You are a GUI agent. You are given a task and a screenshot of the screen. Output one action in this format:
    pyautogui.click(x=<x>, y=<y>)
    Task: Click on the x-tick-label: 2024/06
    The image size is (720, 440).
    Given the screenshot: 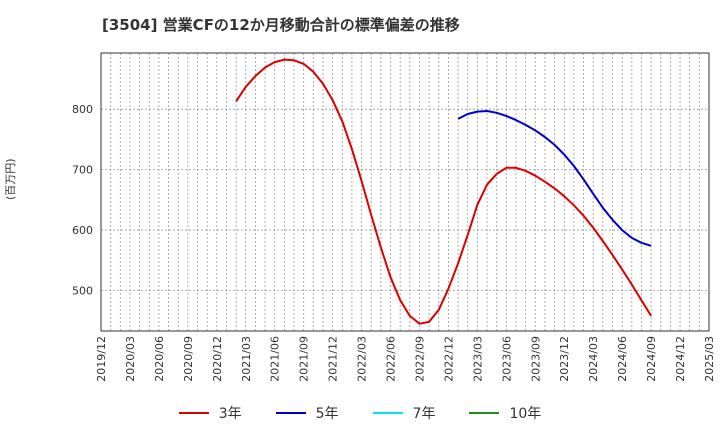 What is the action you would take?
    pyautogui.click(x=622, y=359)
    